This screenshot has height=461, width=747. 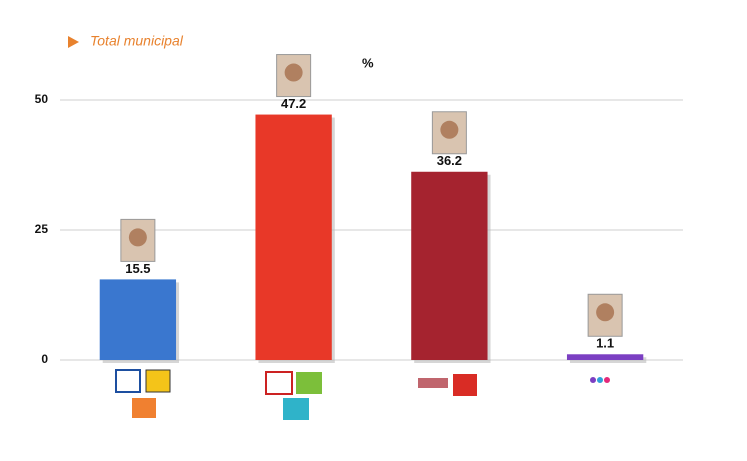 I want to click on y-tick-label: 50, so click(x=42, y=99).